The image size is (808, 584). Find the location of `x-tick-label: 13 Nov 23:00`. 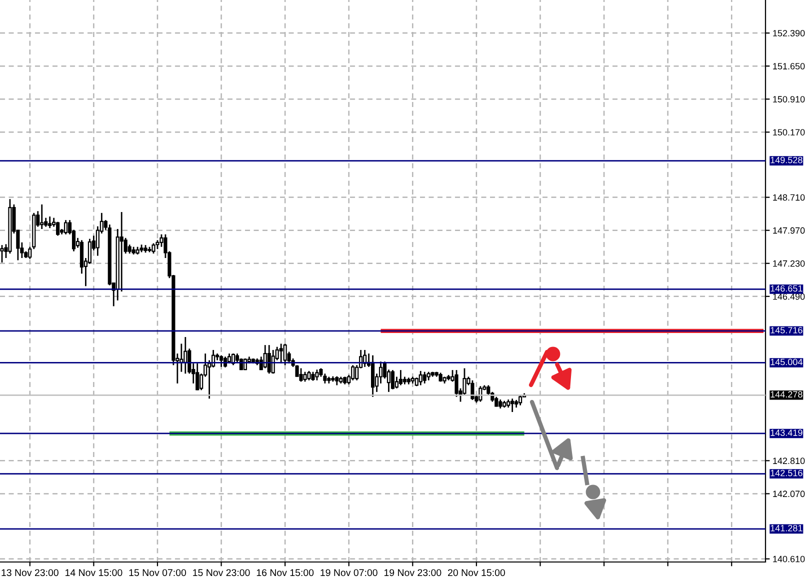

x-tick-label: 13 Nov 23:00 is located at coordinates (30, 572).